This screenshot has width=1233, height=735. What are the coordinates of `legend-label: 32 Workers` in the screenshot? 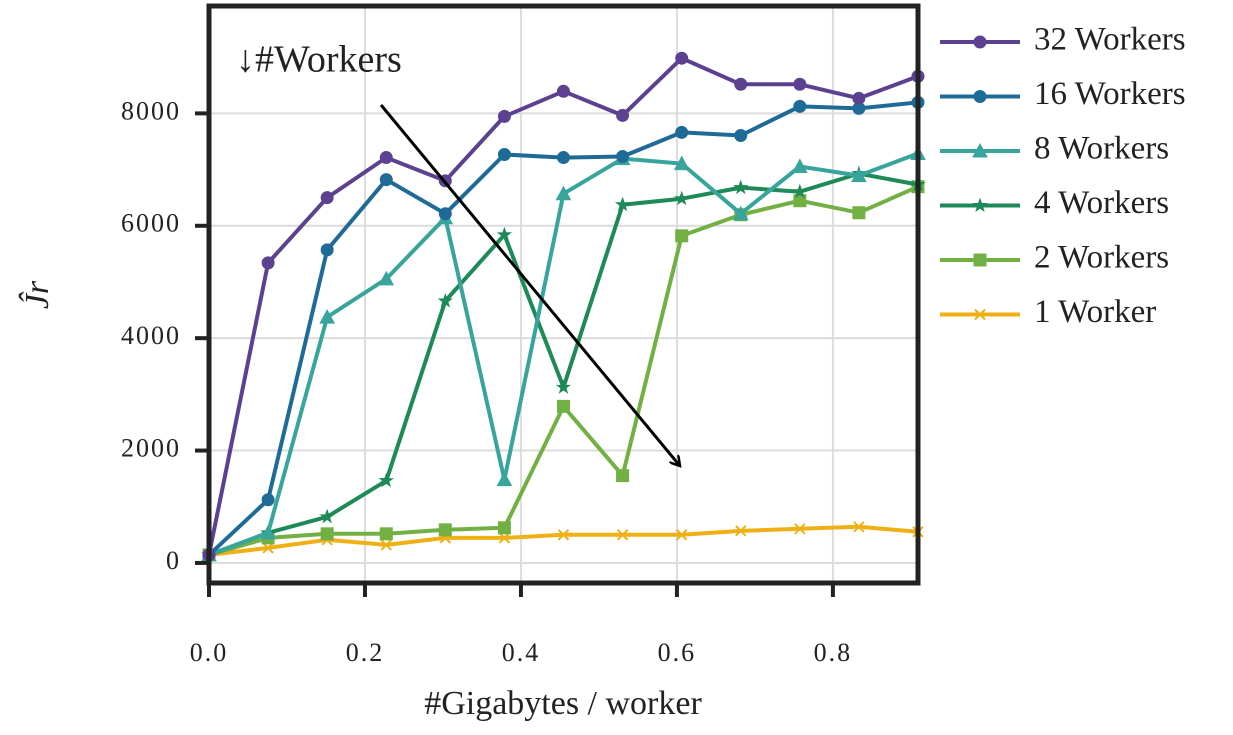 It's located at (1110, 40).